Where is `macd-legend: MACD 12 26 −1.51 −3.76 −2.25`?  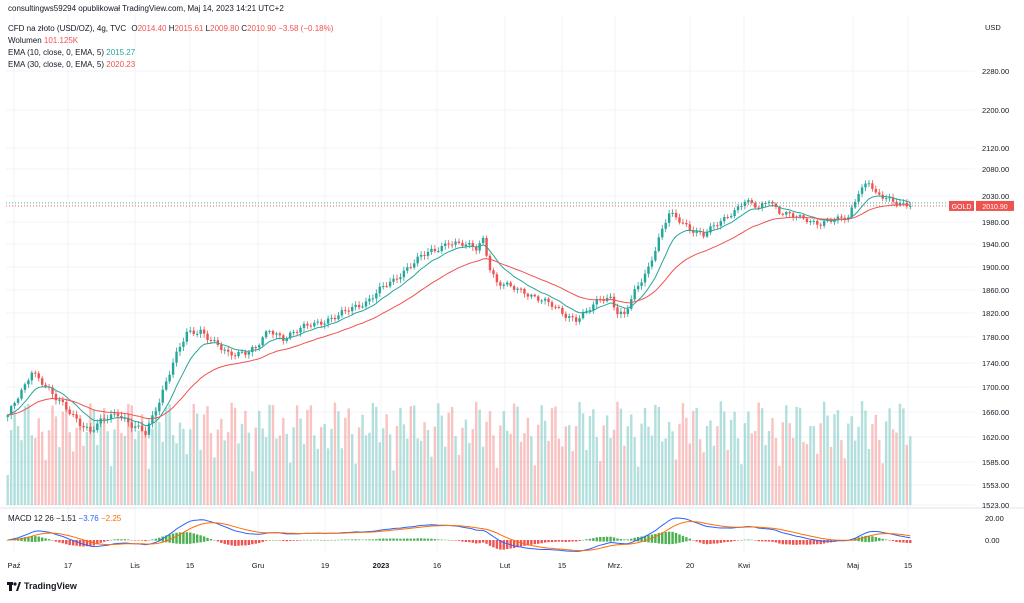
macd-legend: MACD 12 26 −1.51 −3.76 −2.25 is located at coordinates (64, 518).